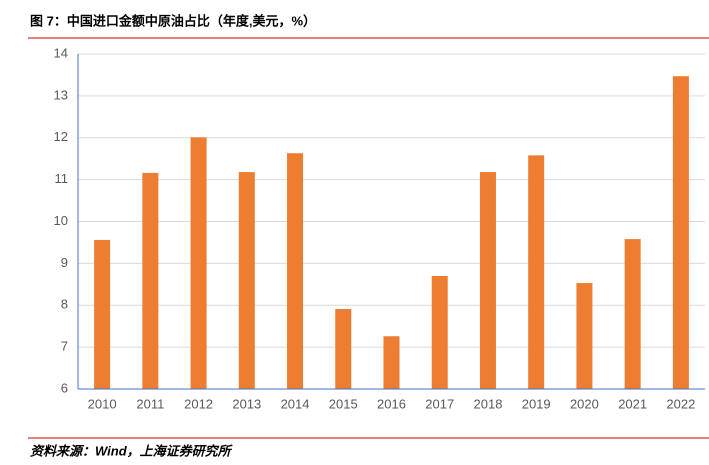  I want to click on y-tick-label: 14, so click(61, 52).